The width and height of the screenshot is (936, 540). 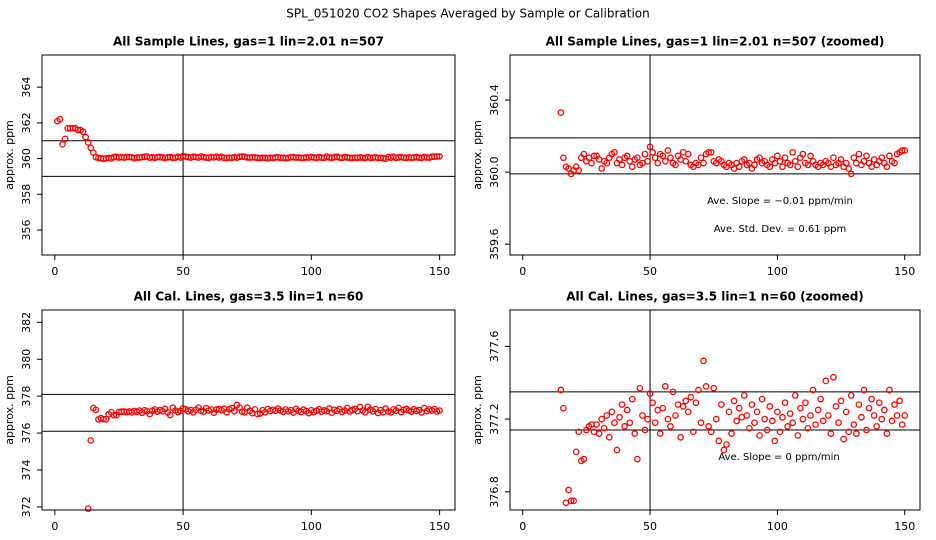 What do you see at coordinates (26, 322) in the screenshot?
I see `y-tick-label: 382` at bounding box center [26, 322].